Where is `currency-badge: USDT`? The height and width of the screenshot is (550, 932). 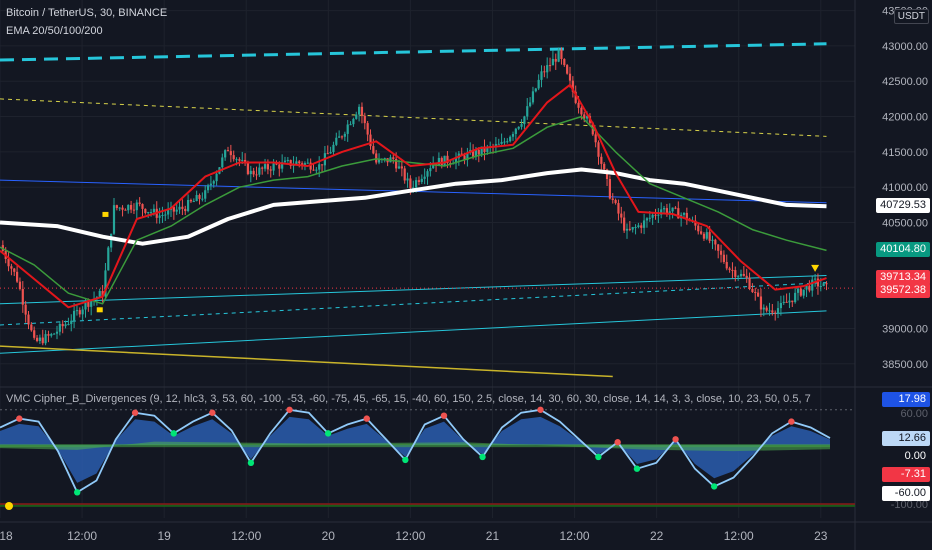
currency-badge: USDT is located at coordinates (911, 16).